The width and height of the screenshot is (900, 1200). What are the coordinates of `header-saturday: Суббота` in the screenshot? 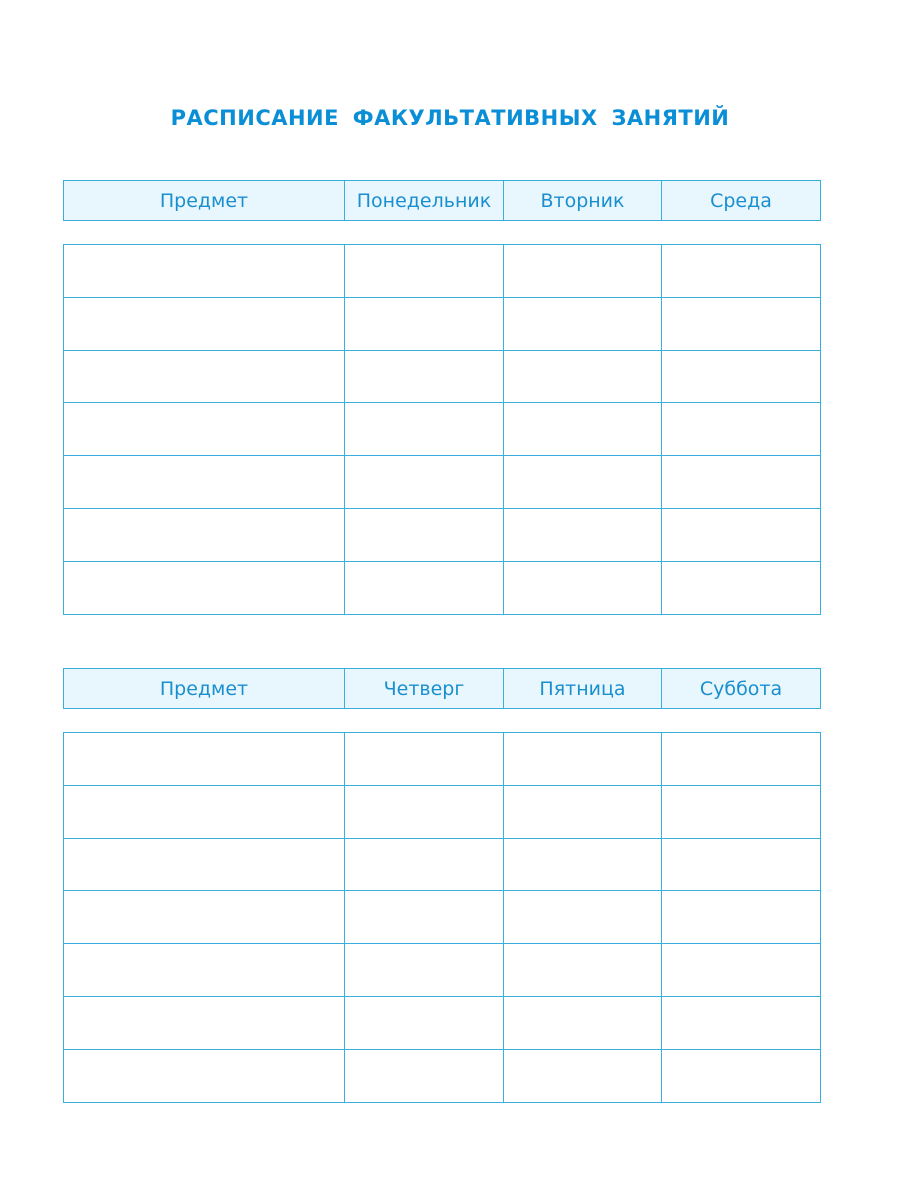 It's located at (741, 688).